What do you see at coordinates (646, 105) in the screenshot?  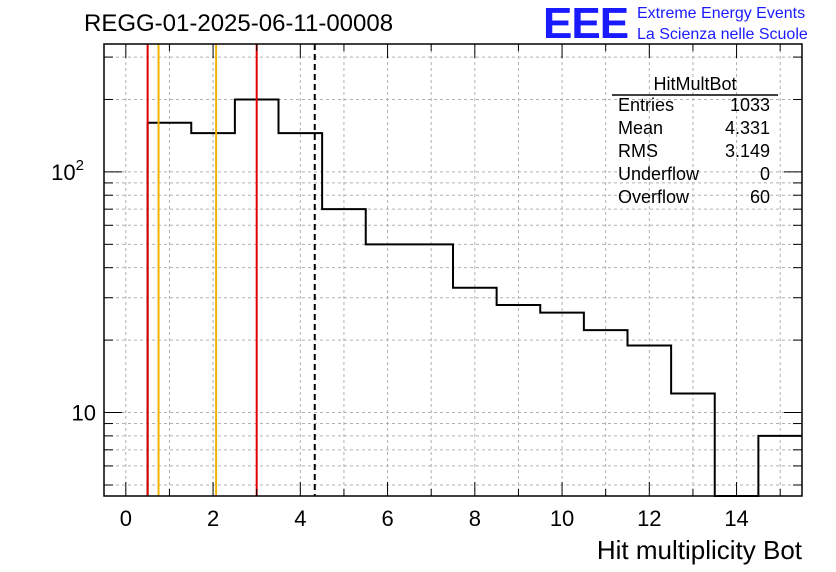 I see `stats-label: Entries` at bounding box center [646, 105].